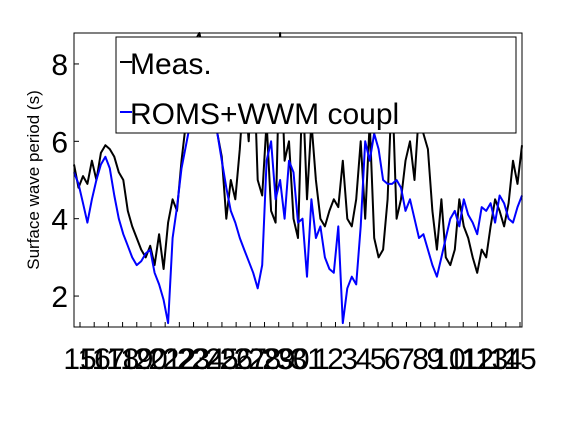  What do you see at coordinates (264, 359) in the screenshot?
I see `x-tick-label: 28` at bounding box center [264, 359].